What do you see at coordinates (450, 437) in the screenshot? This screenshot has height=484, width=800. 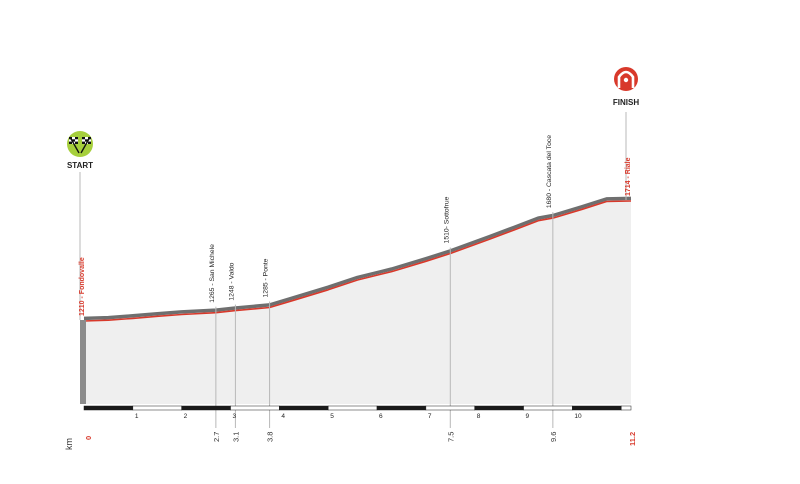 I see `waypoint-km-label: 7.5` at bounding box center [450, 437].